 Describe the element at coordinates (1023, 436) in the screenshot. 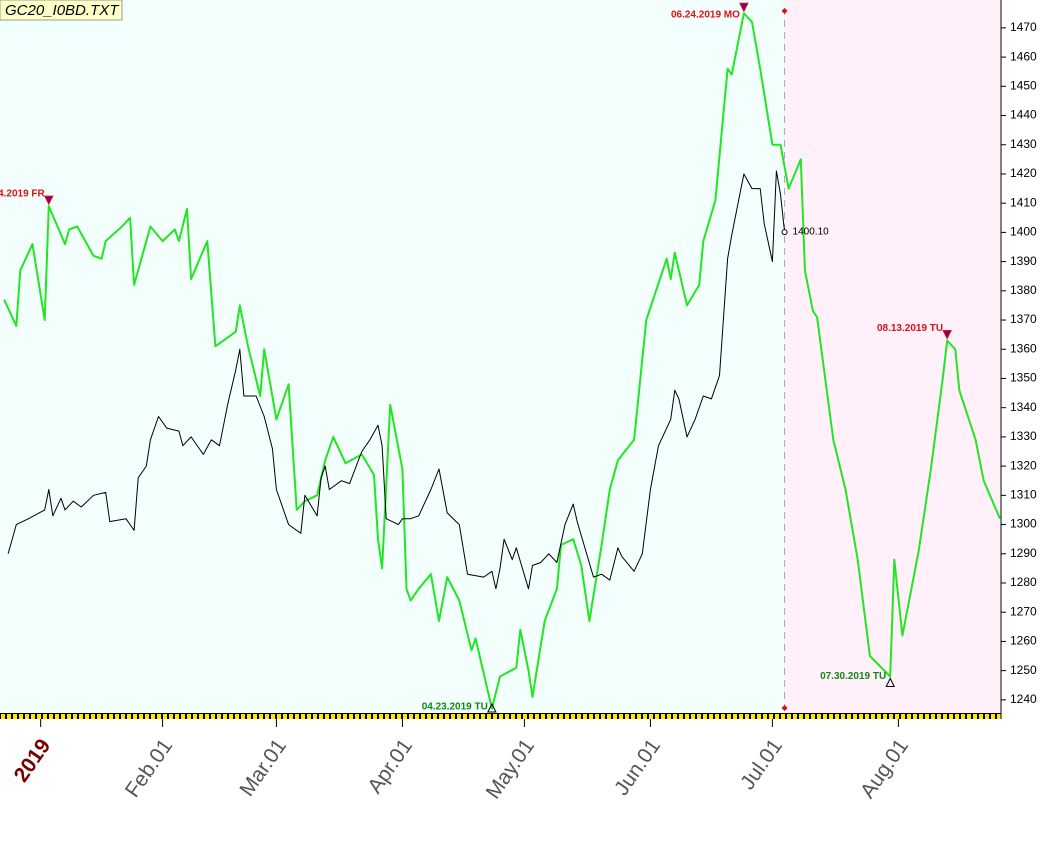

I see `y-tick-label: 1330` at that location.